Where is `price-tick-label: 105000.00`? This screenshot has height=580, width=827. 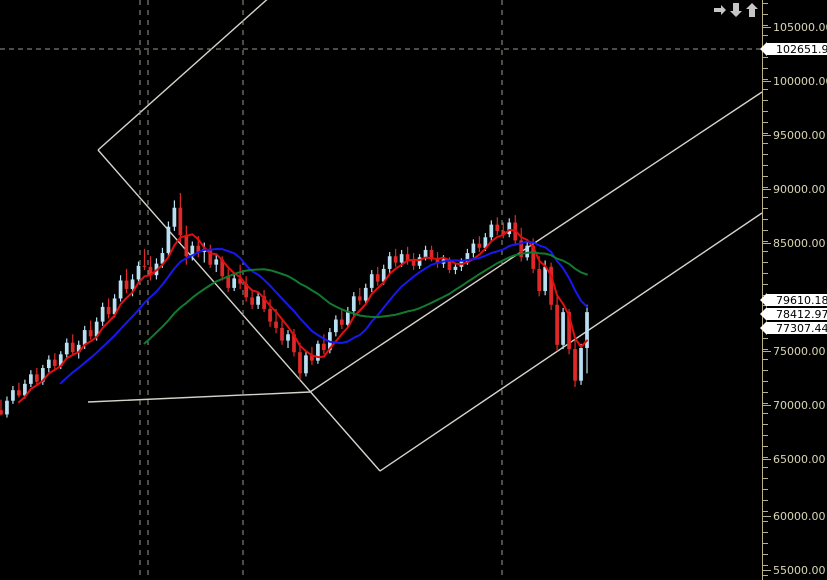 price-tick-label: 105000.00 is located at coordinates (800, 27).